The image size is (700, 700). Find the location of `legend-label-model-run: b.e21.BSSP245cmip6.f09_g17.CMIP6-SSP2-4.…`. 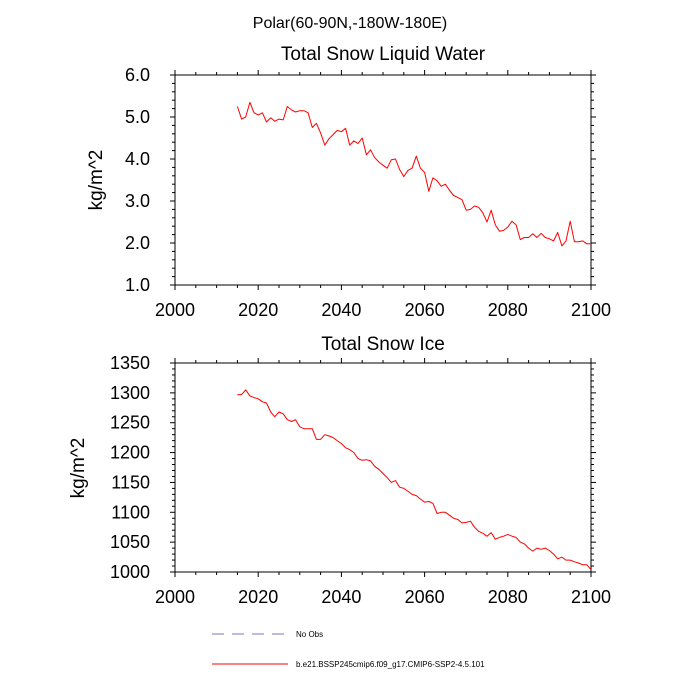

legend-label-model-run: b.e21.BSSP245cmip6.f09_g17.CMIP6-SSP2-4.… is located at coordinates (390, 664).